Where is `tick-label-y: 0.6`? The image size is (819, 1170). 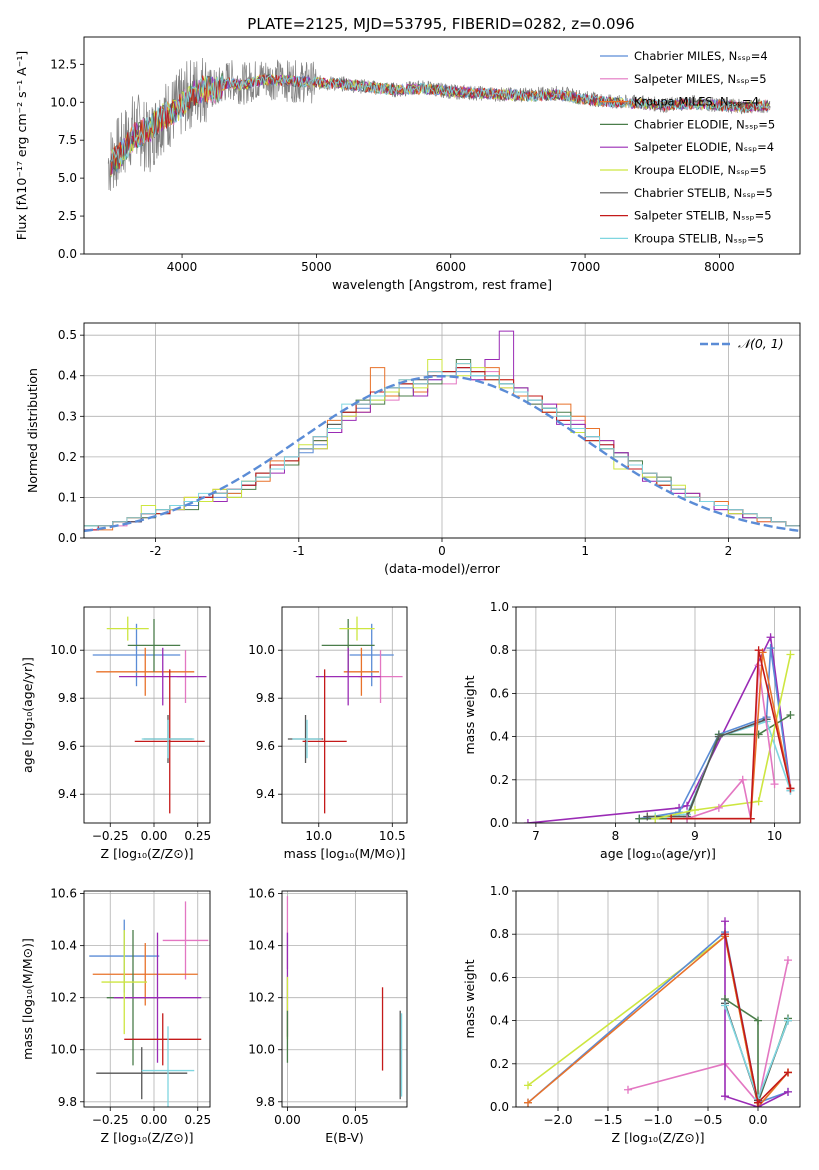
tick-label-y: 0.6 is located at coordinates (499, 693).